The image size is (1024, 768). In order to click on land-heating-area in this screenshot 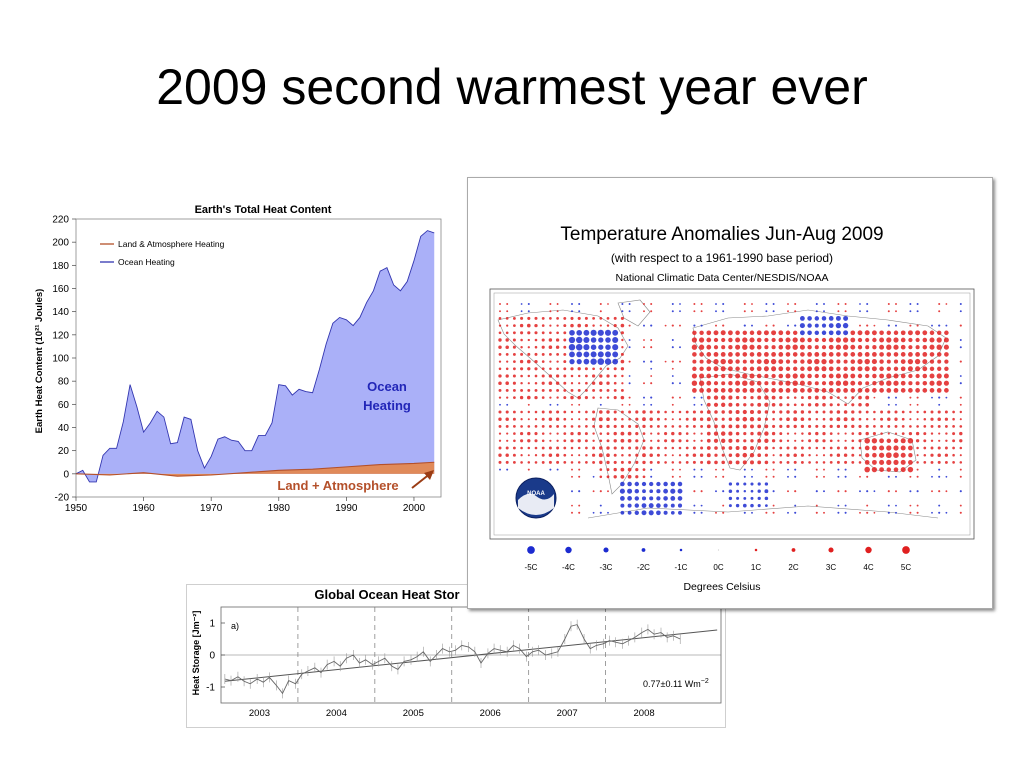, I will do `click(255, 469)`.